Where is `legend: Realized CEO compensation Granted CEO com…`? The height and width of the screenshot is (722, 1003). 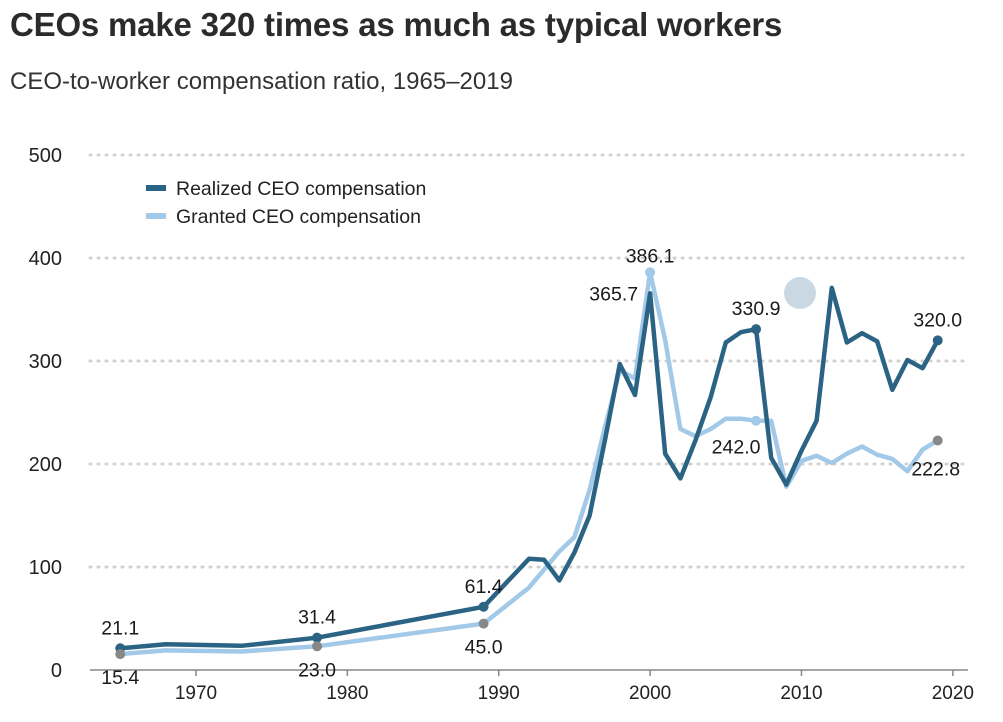 legend: Realized CEO compensation Granted CEO com… is located at coordinates (286, 203).